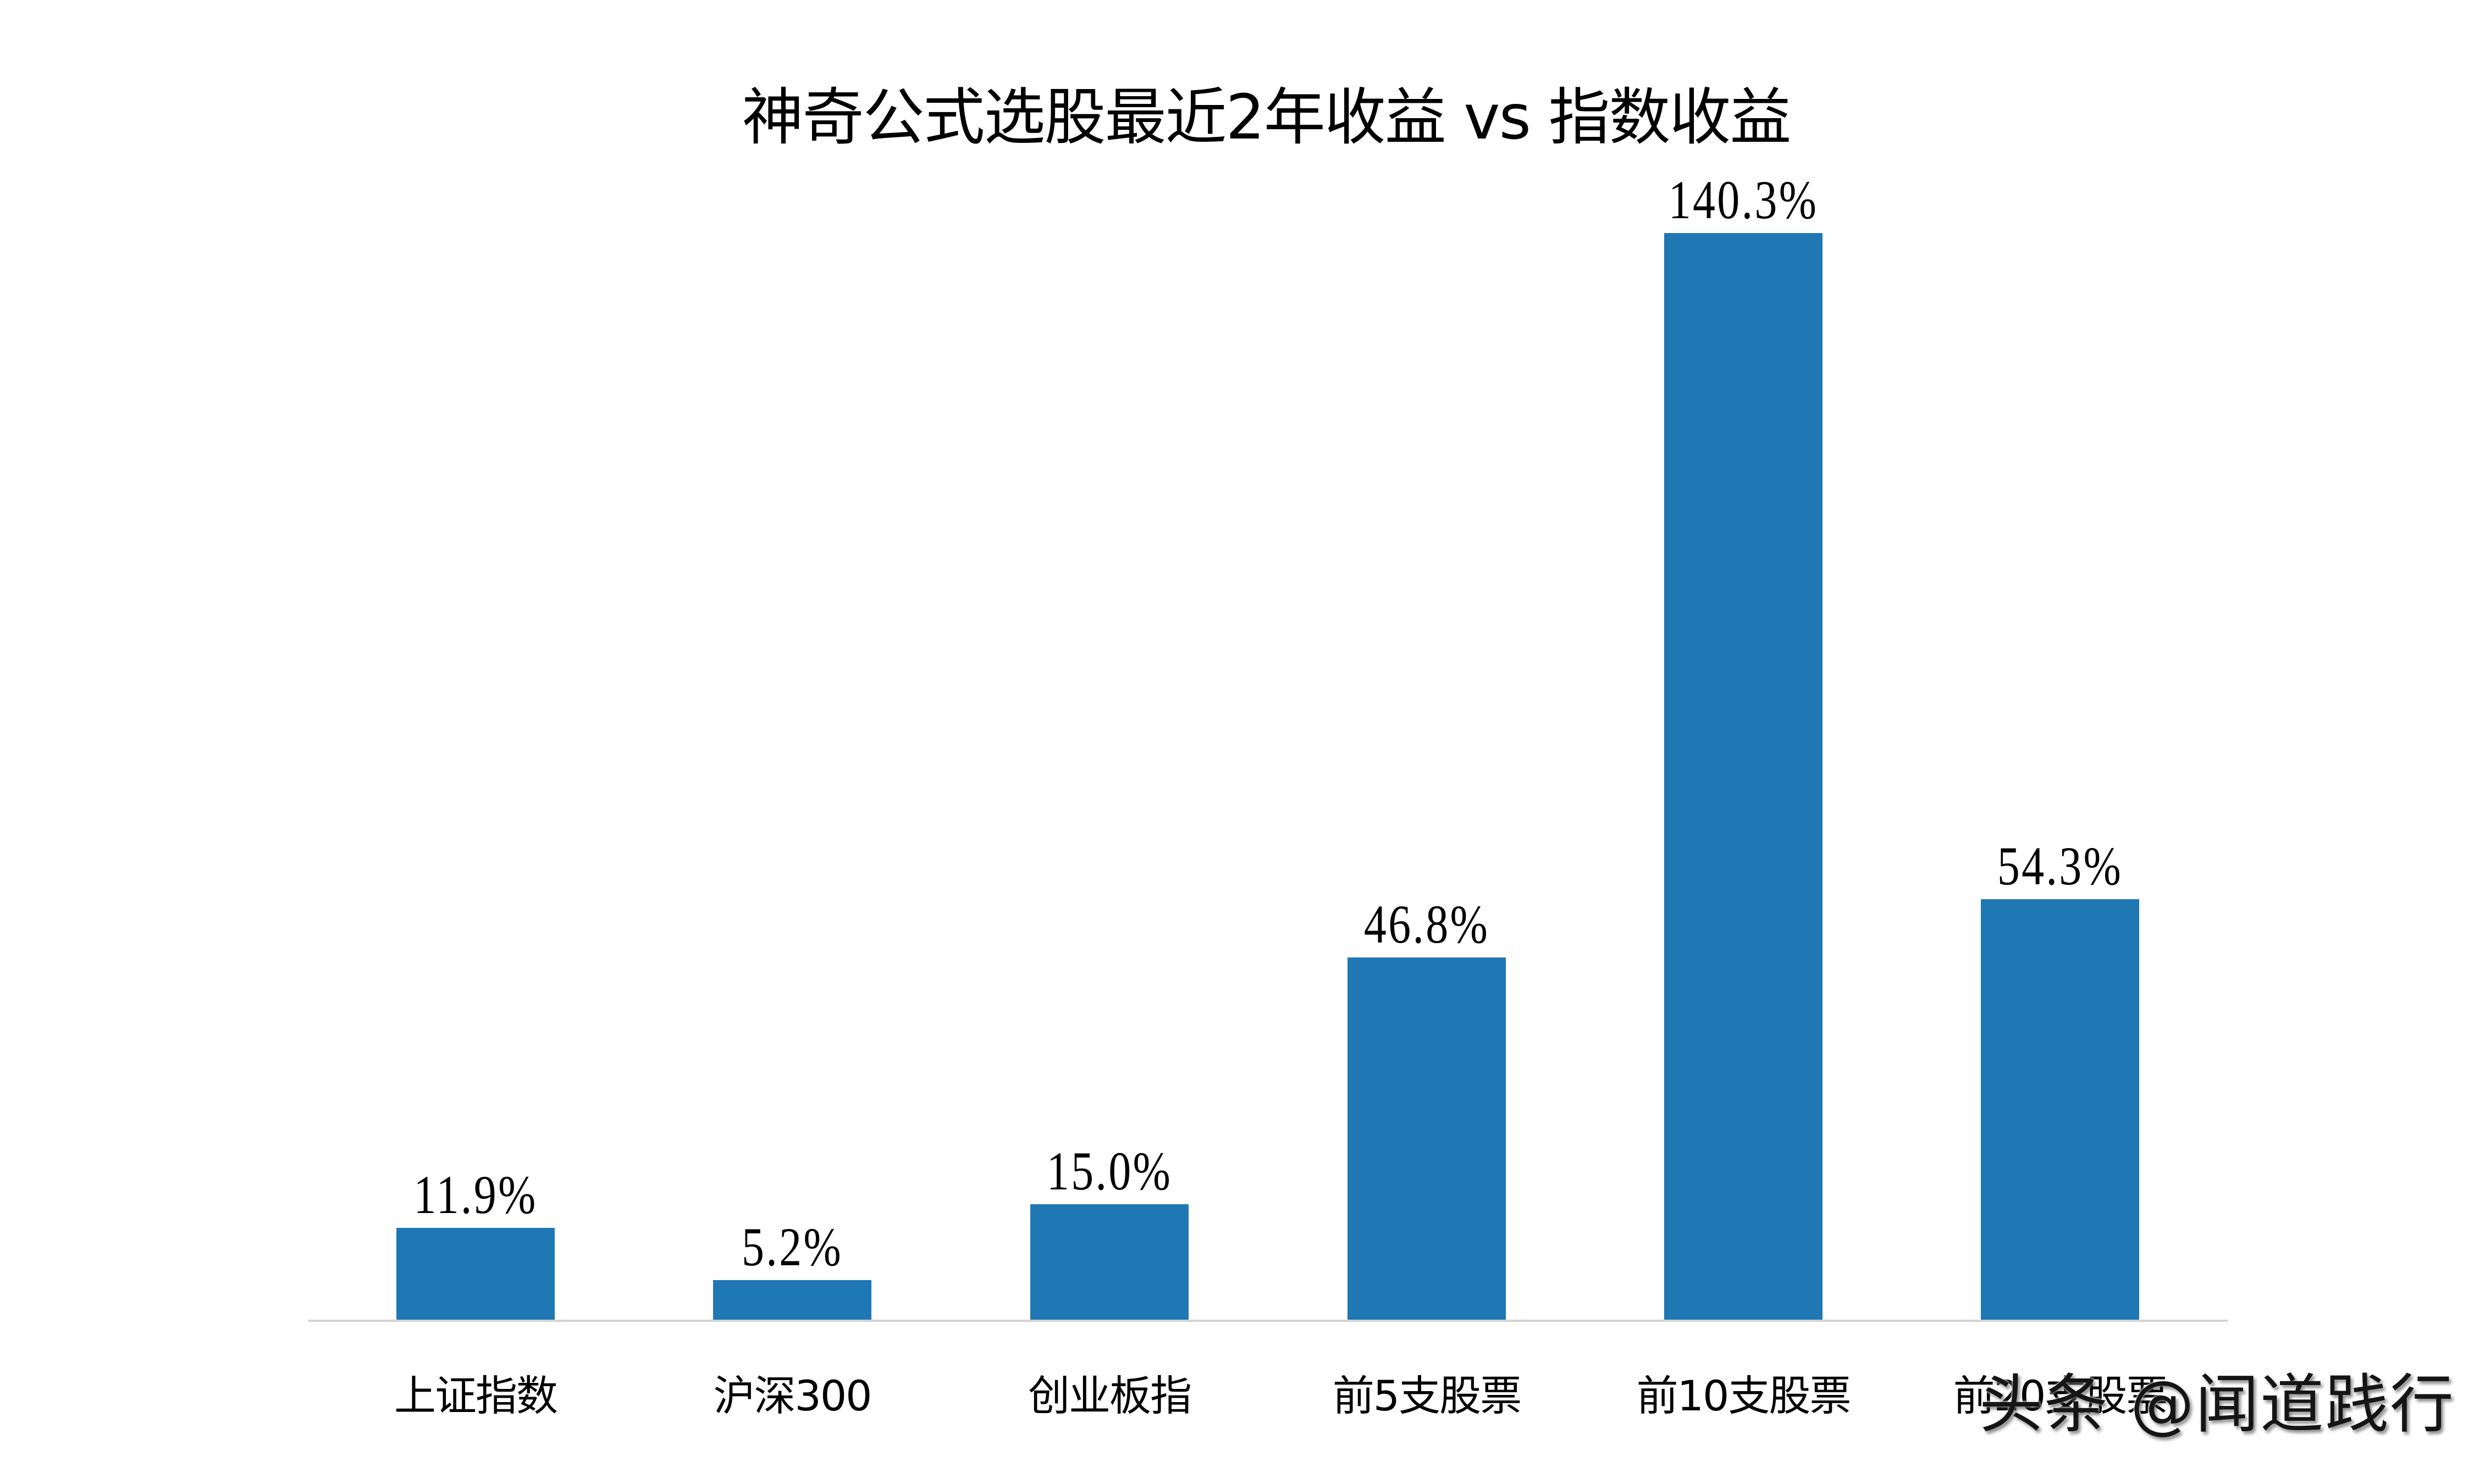  What do you see at coordinates (1427, 924) in the screenshot?
I see `value-label: 46.8%` at bounding box center [1427, 924].